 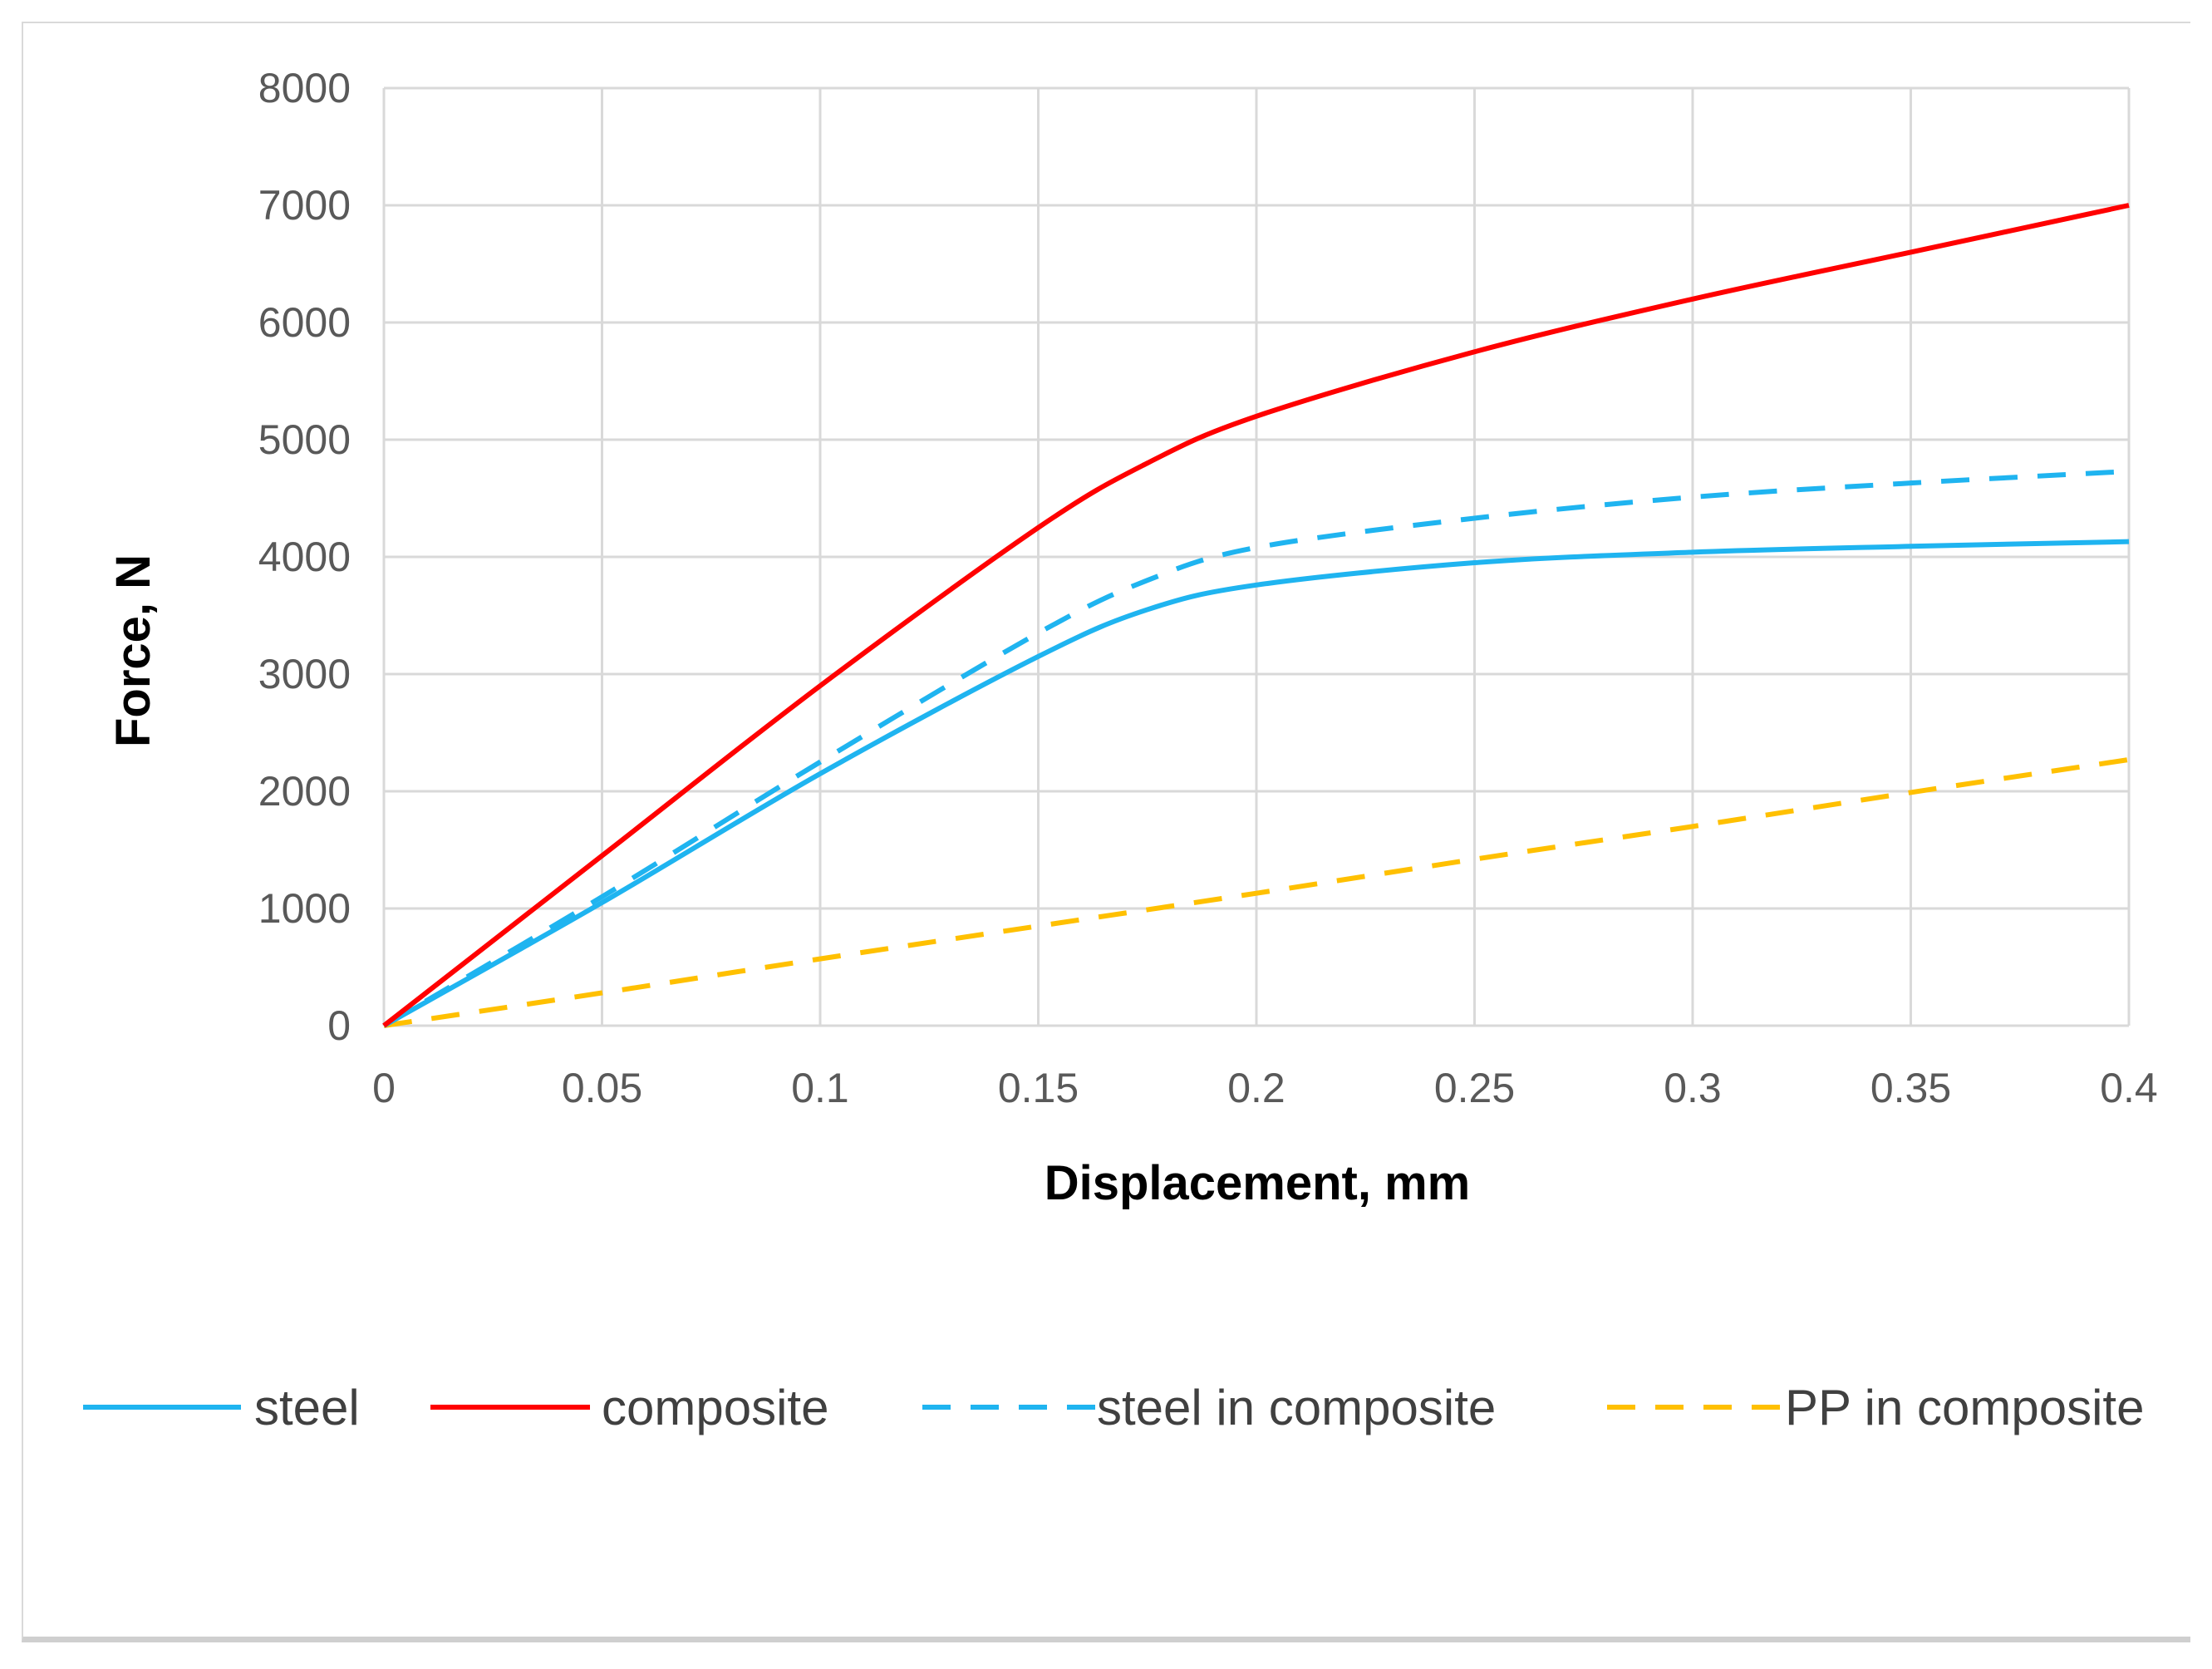 What do you see at coordinates (304, 439) in the screenshot?
I see `y-tick-label: 5000` at bounding box center [304, 439].